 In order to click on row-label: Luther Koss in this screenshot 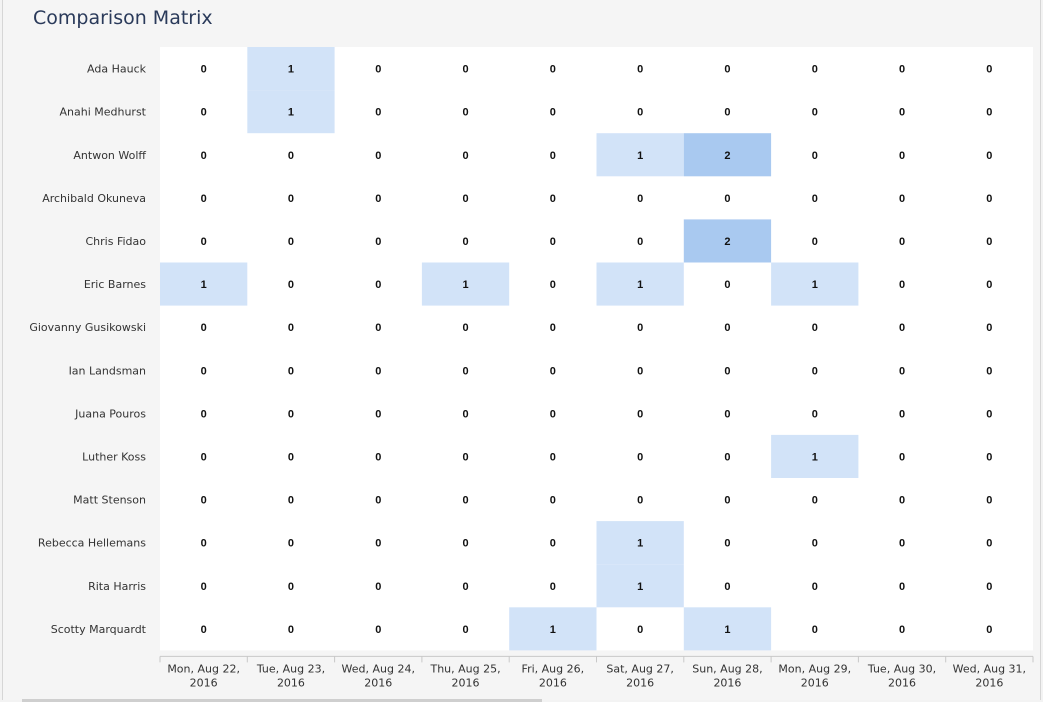, I will do `click(114, 456)`.